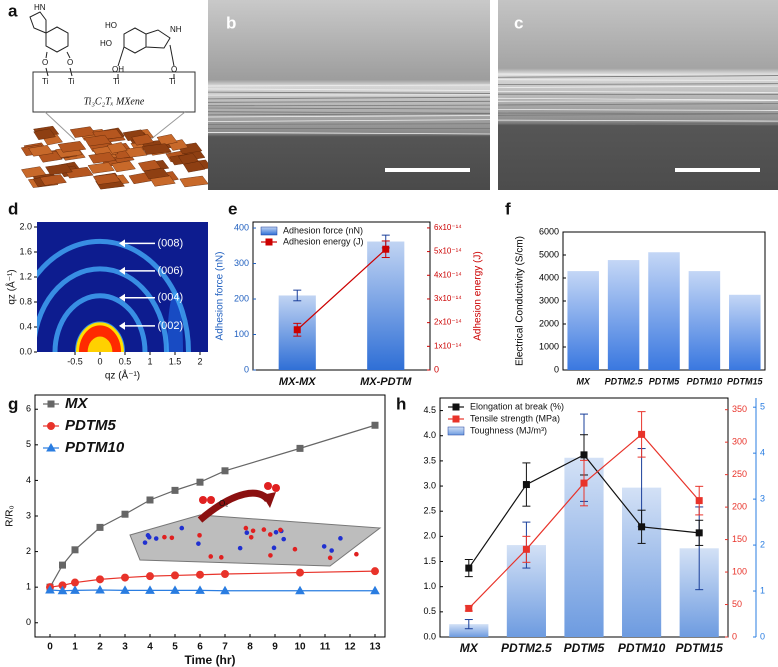 The width and height of the screenshot is (778, 667). I want to click on y-tick-label: 0.4, so click(25, 326).